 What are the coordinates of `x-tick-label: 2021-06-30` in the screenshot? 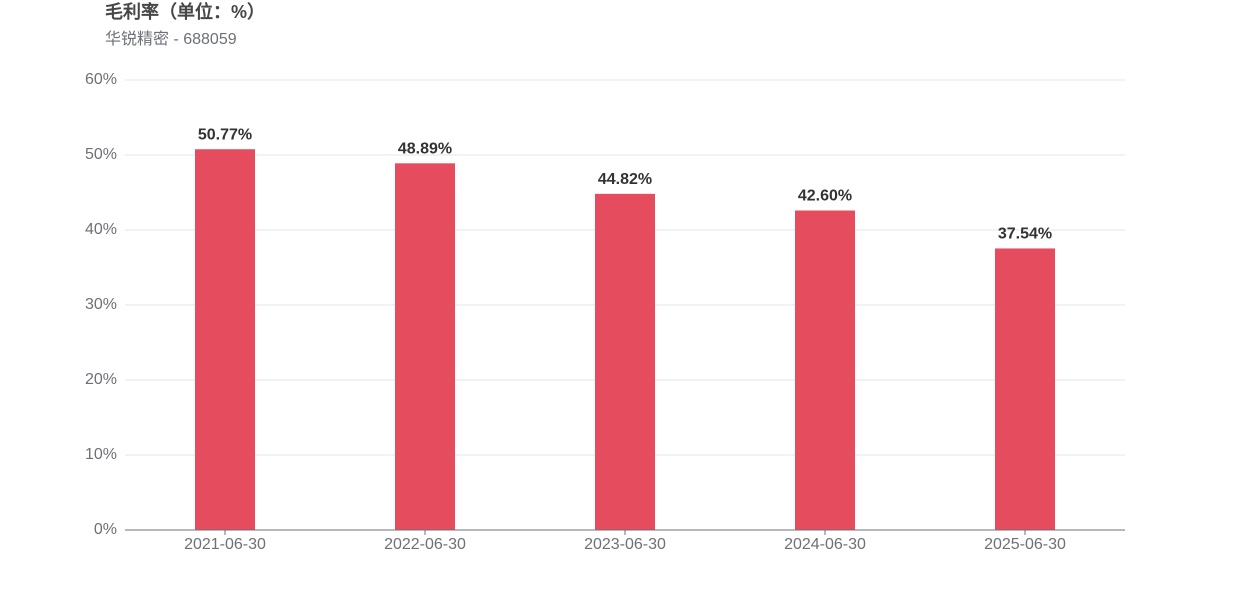 It's located at (225, 544).